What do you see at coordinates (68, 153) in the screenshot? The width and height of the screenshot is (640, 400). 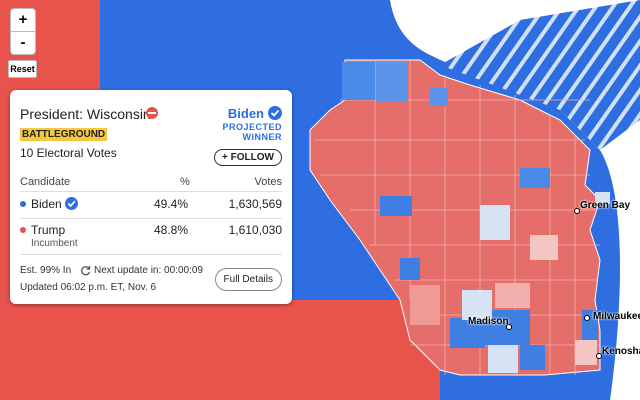 I see `electoral-votes: 10 Electoral Votes` at bounding box center [68, 153].